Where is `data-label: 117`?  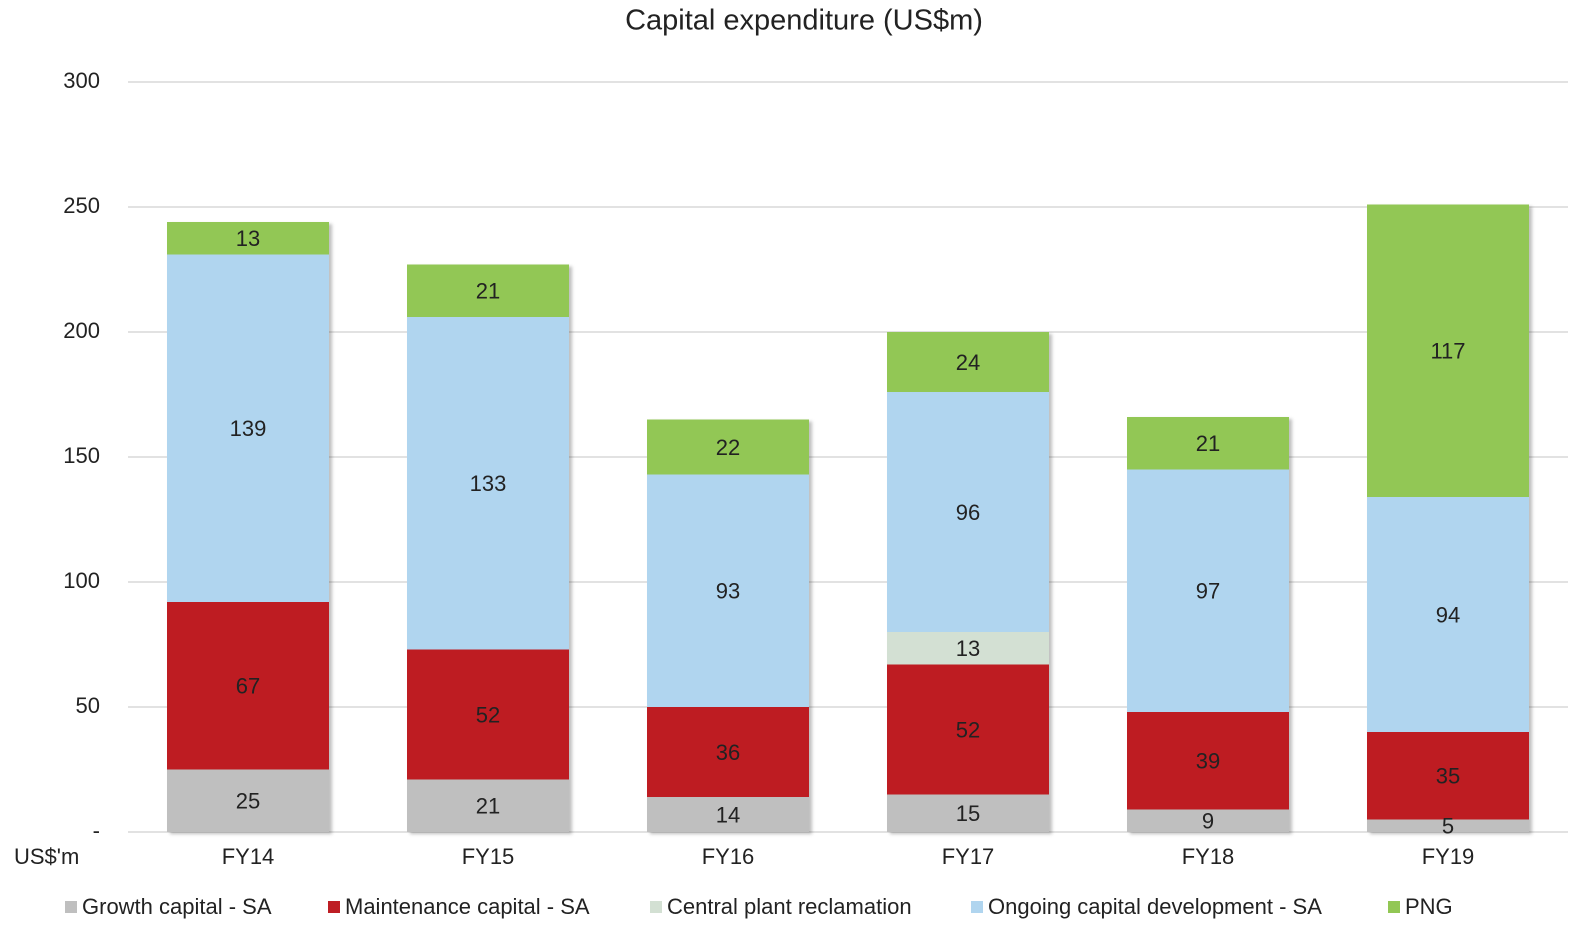 data-label: 117 is located at coordinates (1447, 351).